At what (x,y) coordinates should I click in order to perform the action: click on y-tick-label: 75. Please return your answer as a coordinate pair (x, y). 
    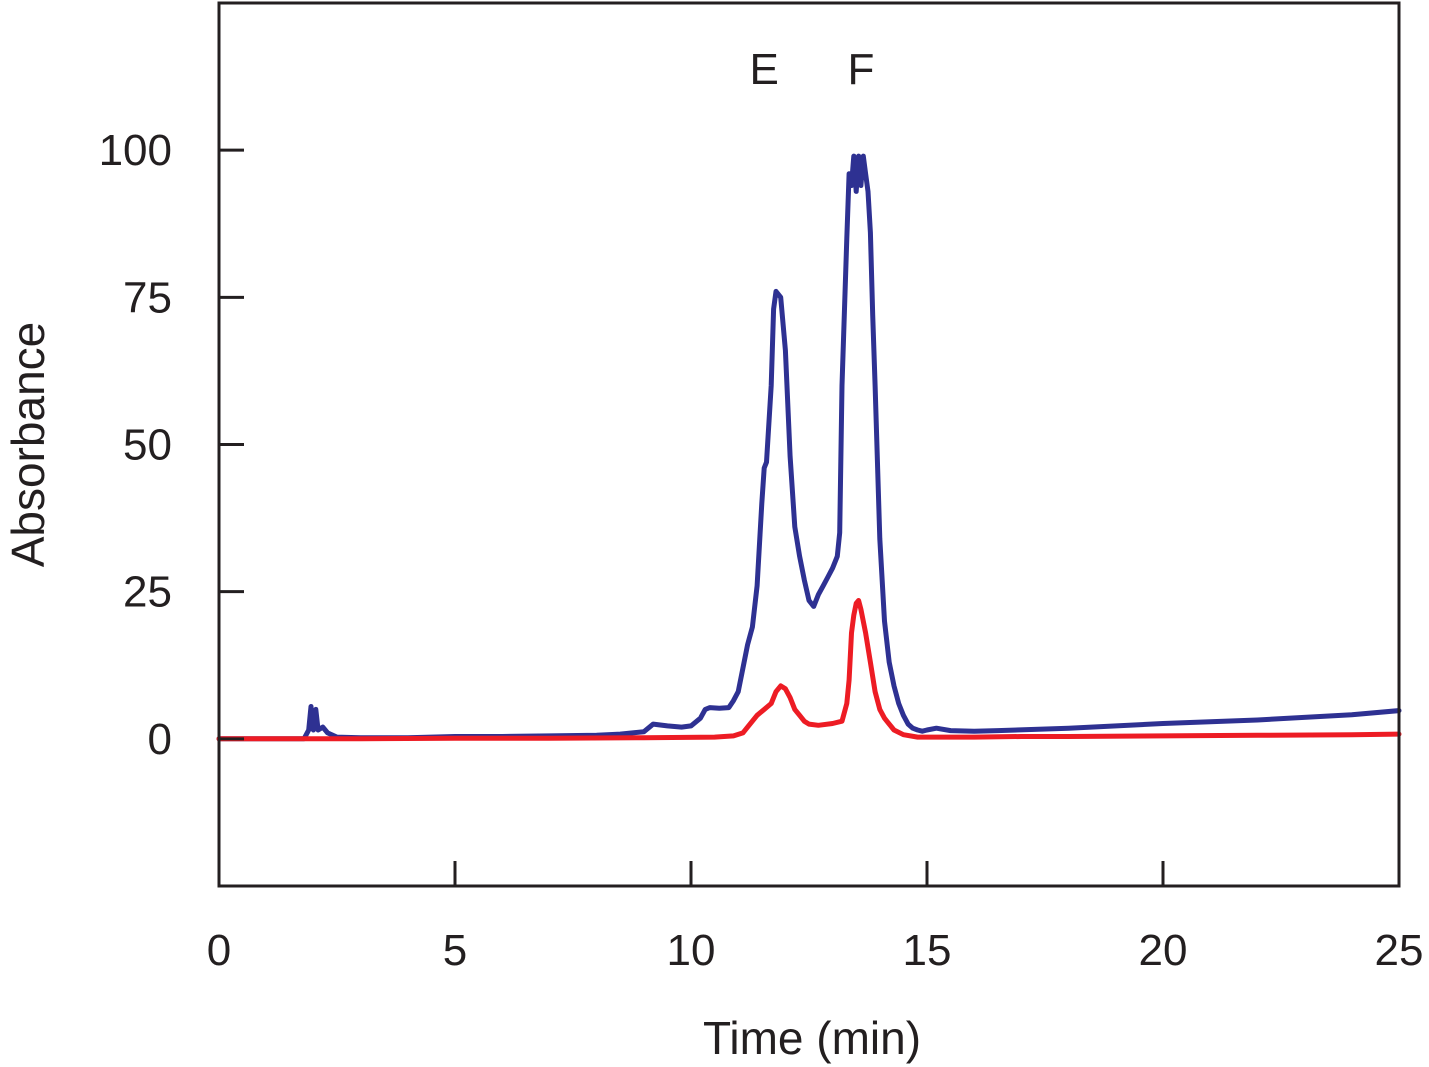
    Looking at the image, I should click on (147, 297).